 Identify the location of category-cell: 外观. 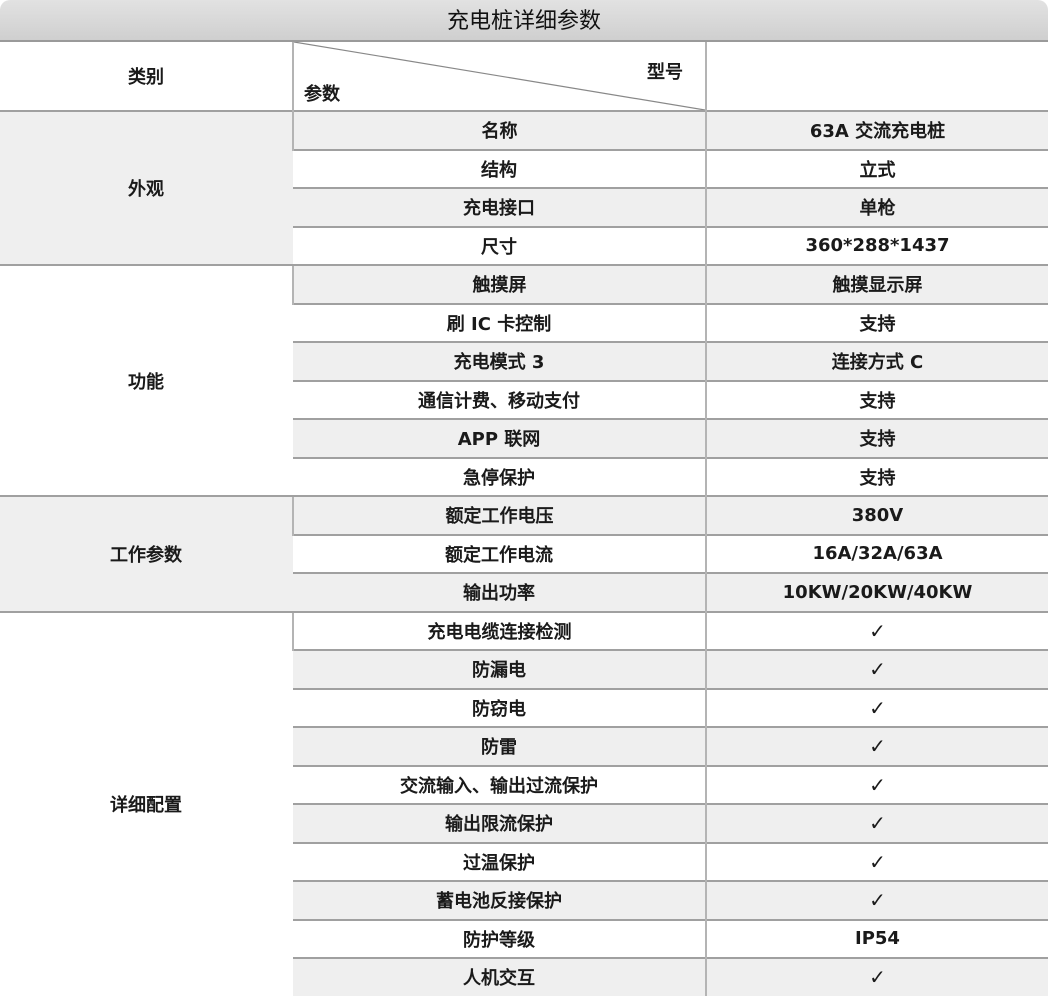
(146, 187).